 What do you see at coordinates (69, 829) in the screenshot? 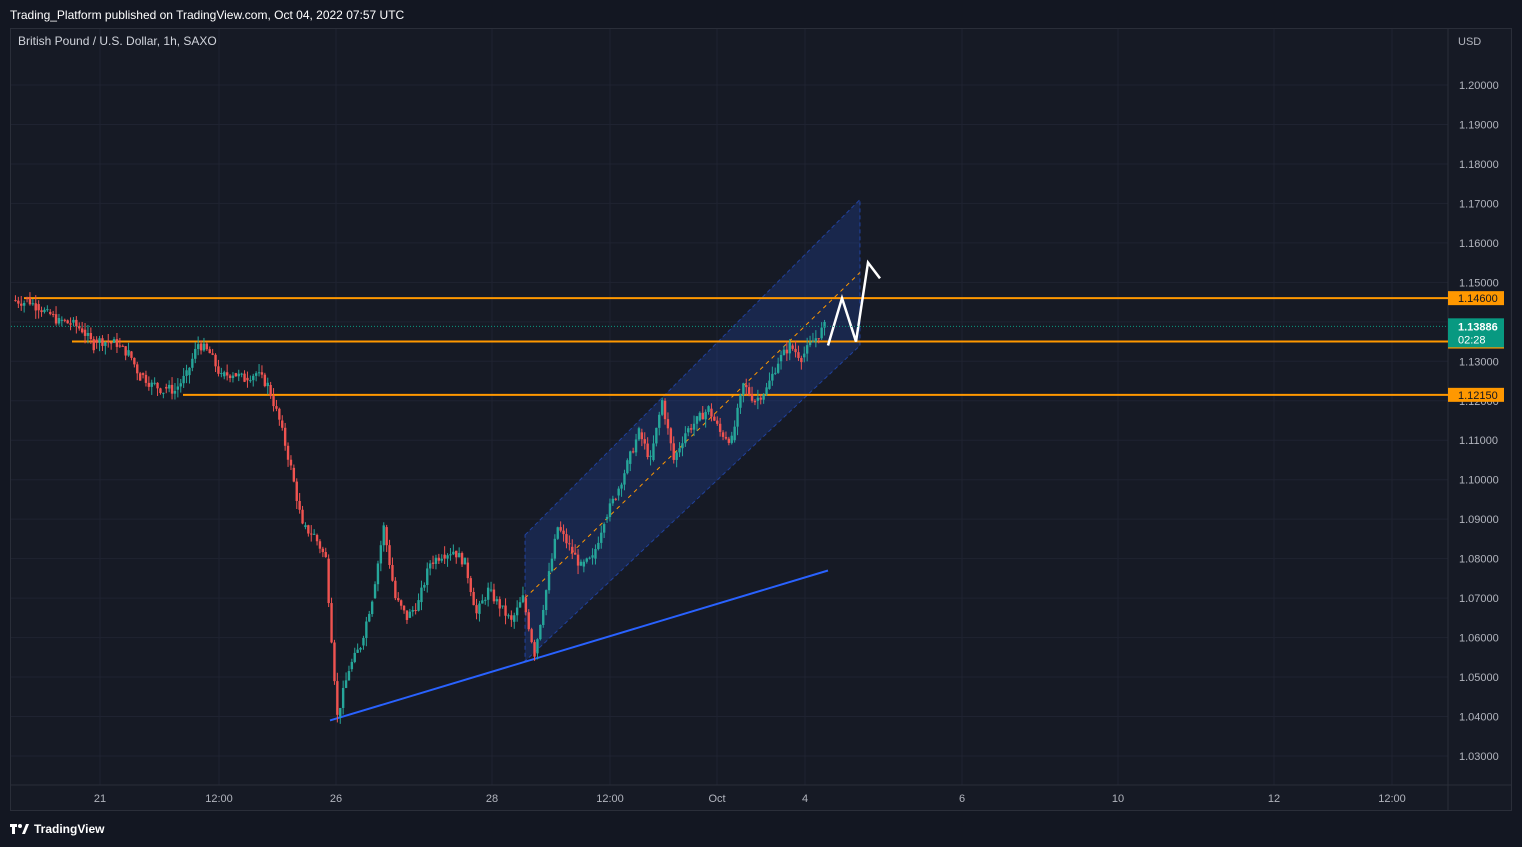
I see `brand-name: TradingView` at bounding box center [69, 829].